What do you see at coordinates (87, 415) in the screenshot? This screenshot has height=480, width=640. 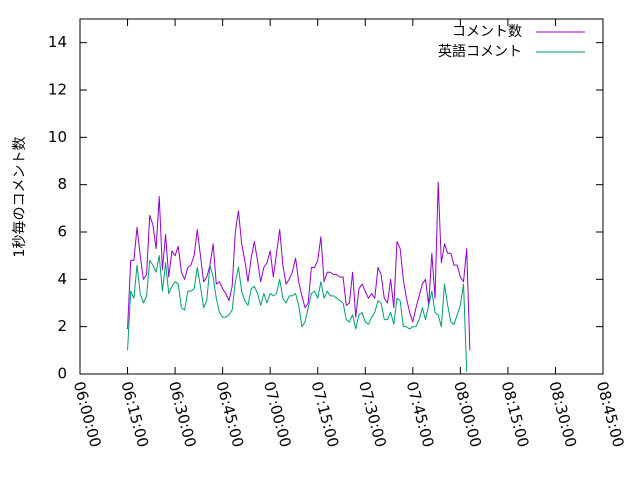 I see `x-tick-label: 06:00:00` at bounding box center [87, 415].